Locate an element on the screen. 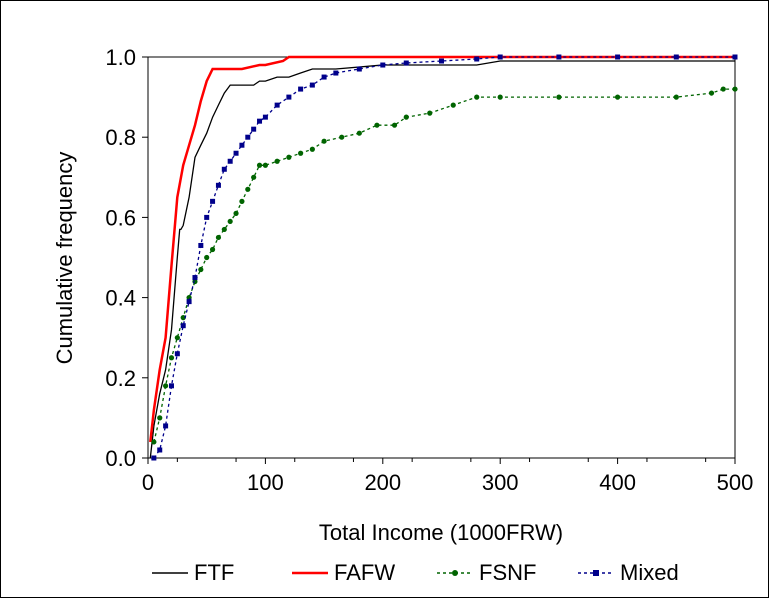 This screenshot has width=770, height=599. y-tick-label: 0.6 is located at coordinates (120, 217).